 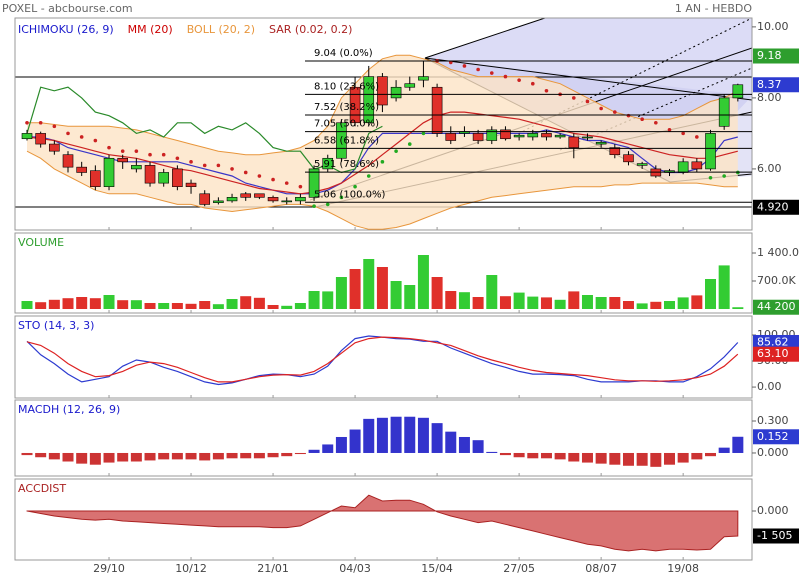 I want to click on sto-line, so click(x=382, y=359).